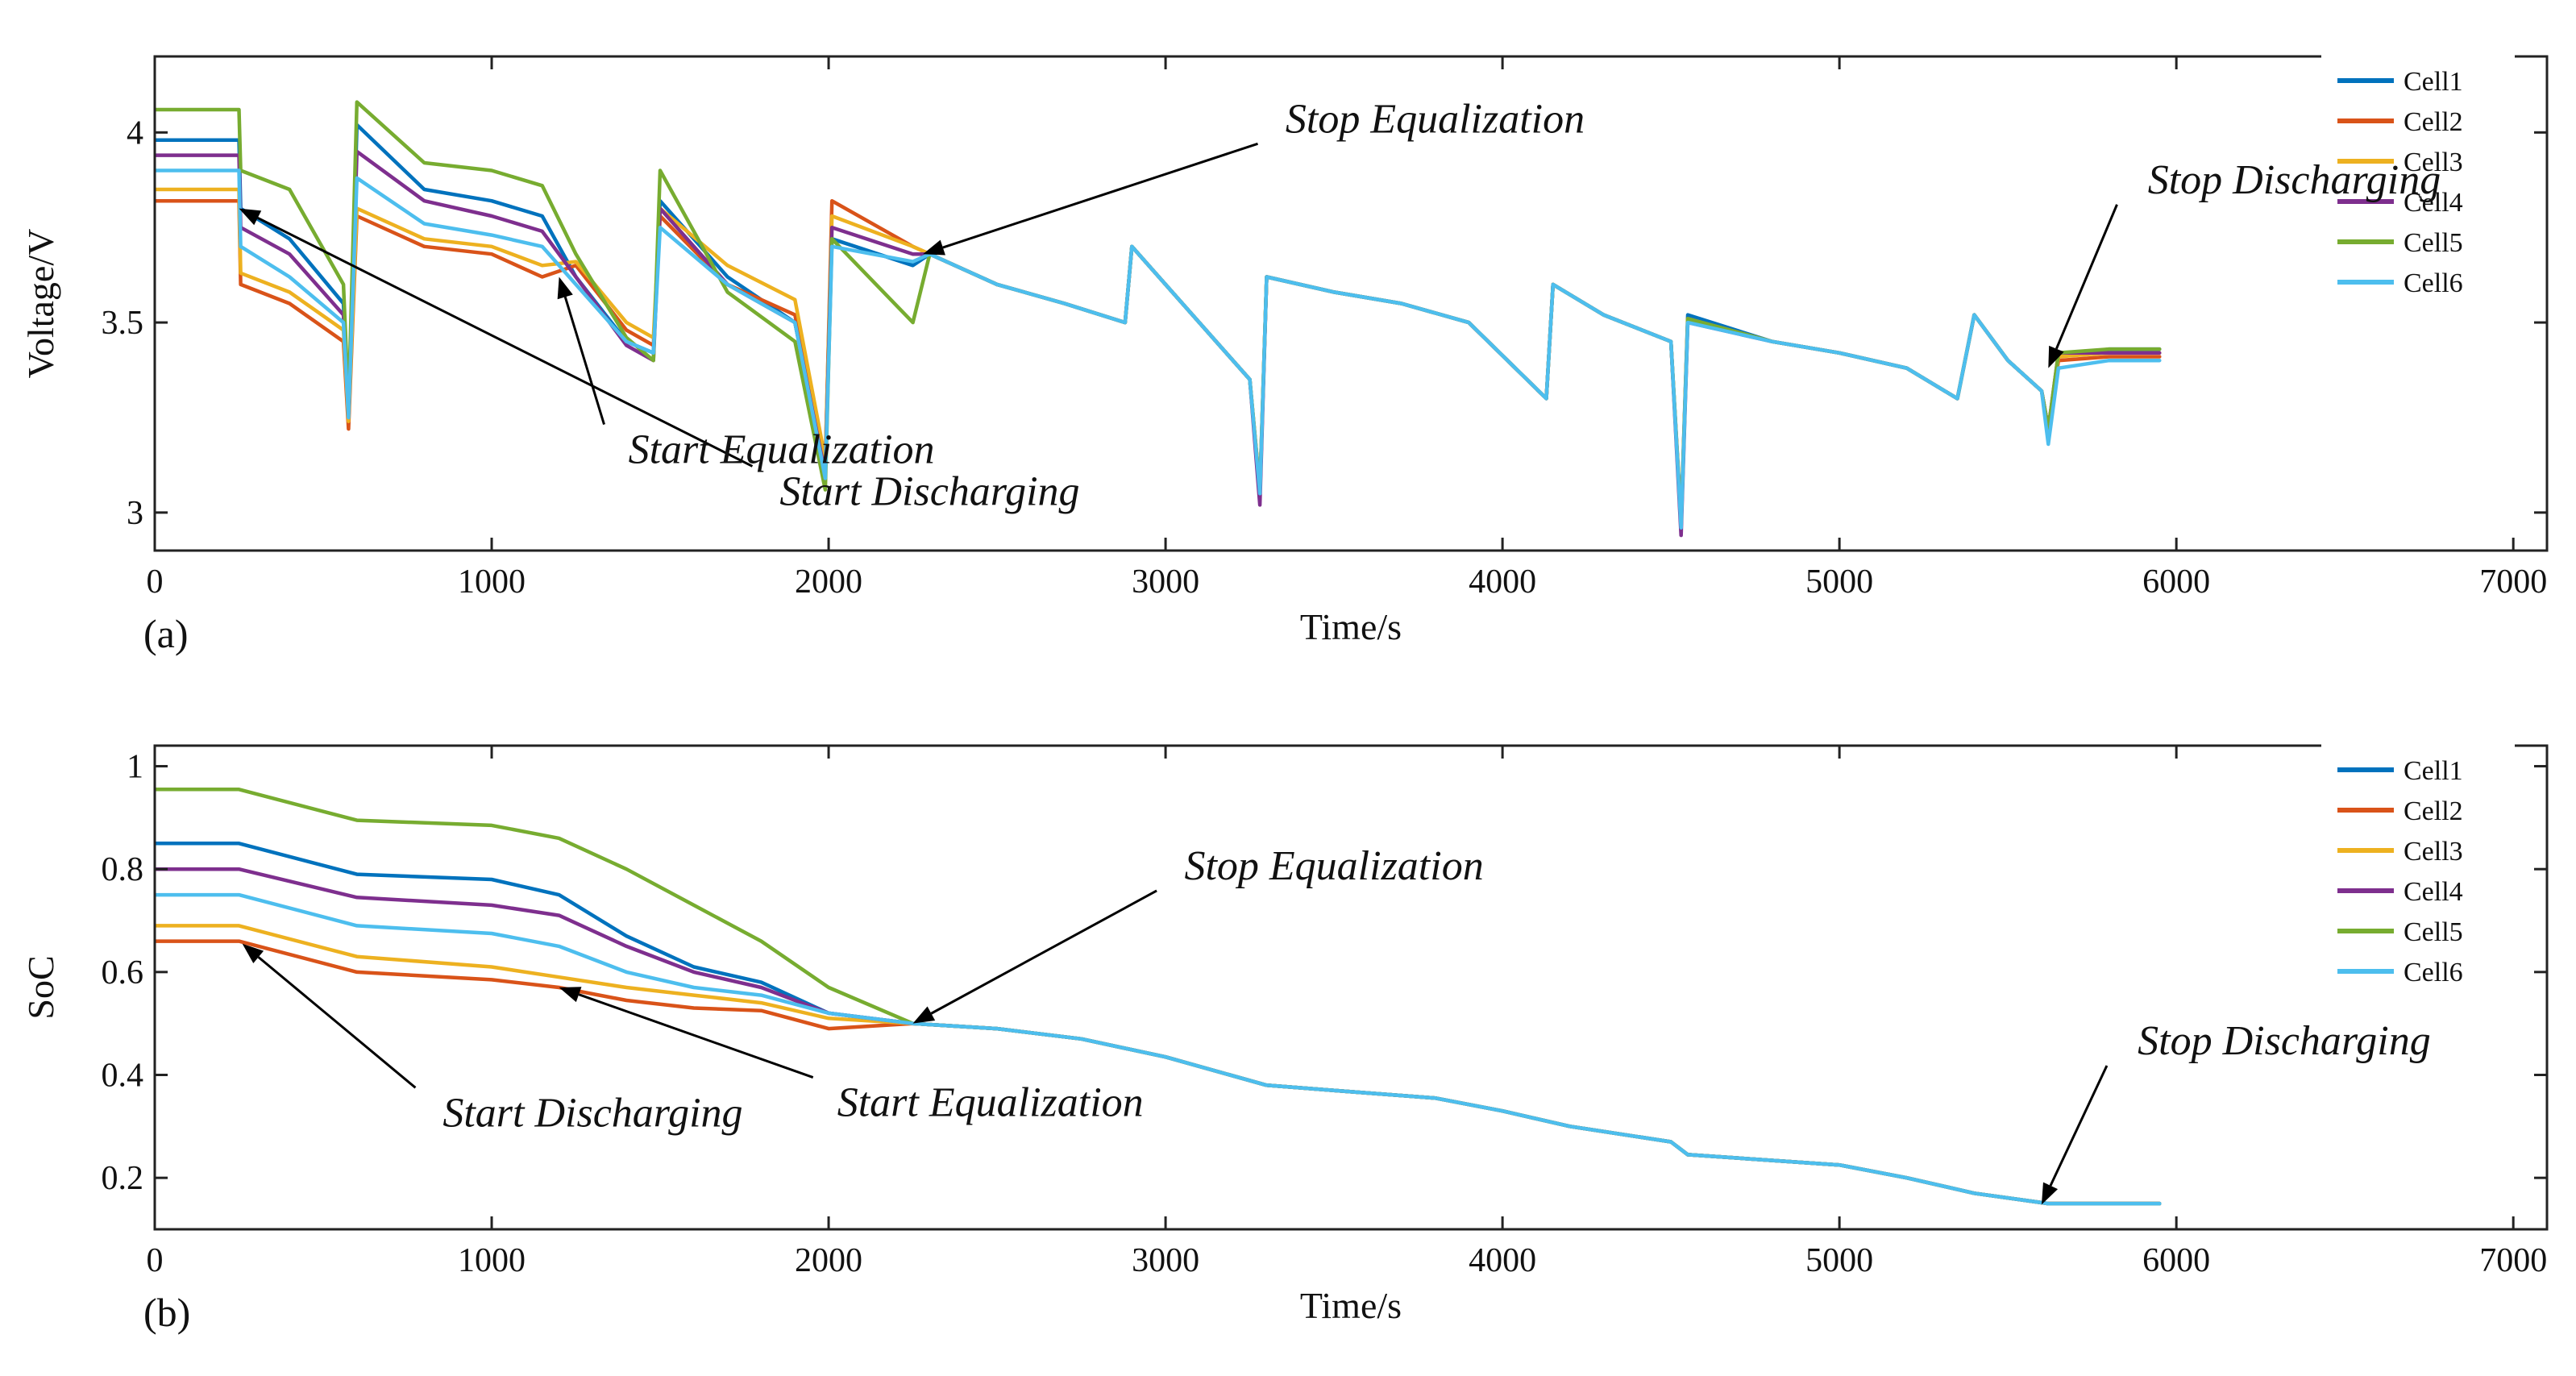 The image size is (2576, 1376). Describe the element at coordinates (40, 304) in the screenshot. I see `y-axis-label: Voltage/V` at that location.